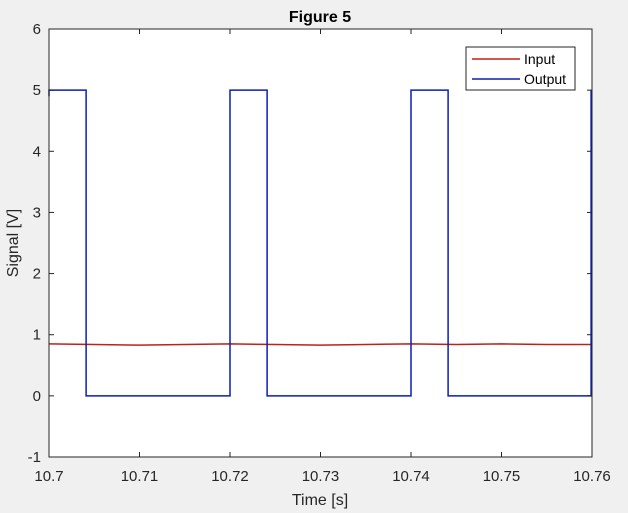 The width and height of the screenshot is (628, 513). What do you see at coordinates (37, 151) in the screenshot?
I see `y-tick-label: 4` at bounding box center [37, 151].